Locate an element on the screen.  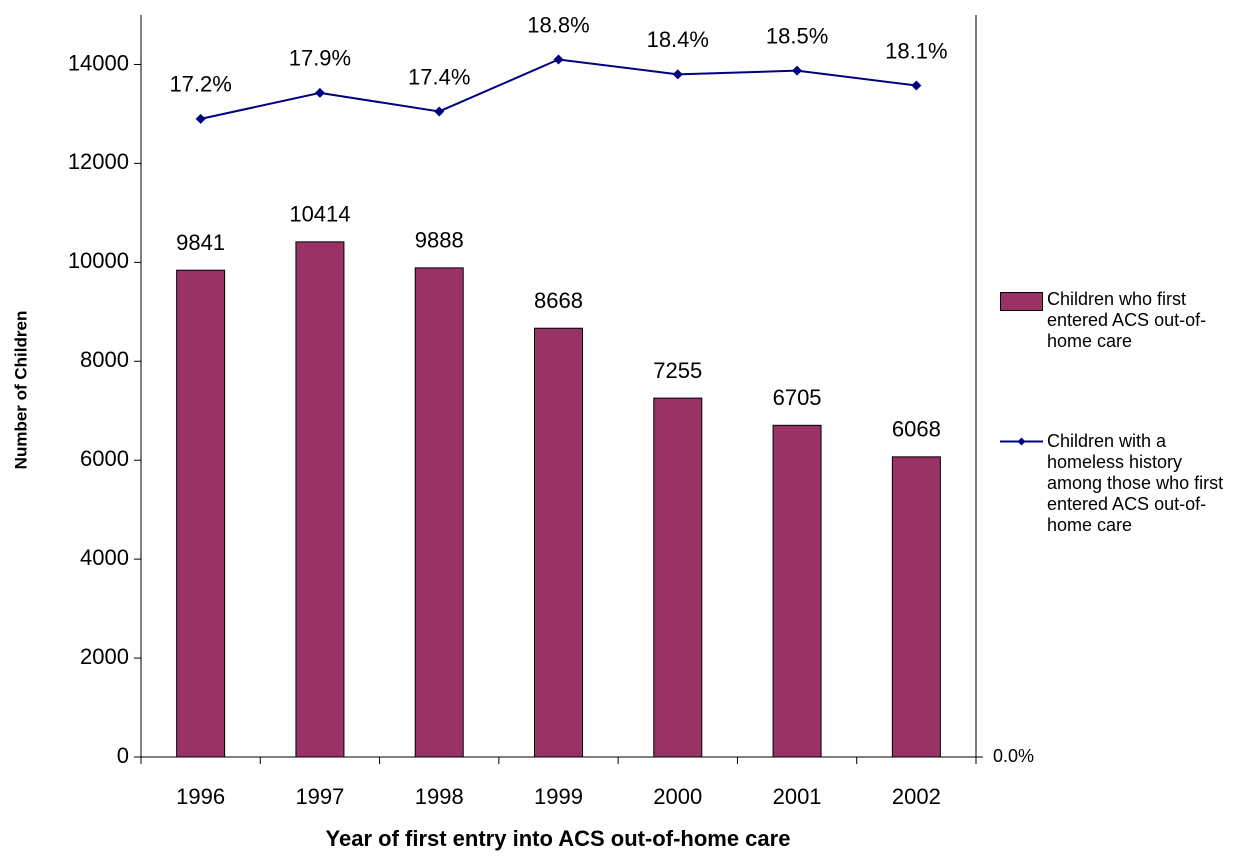
bar-value-label: 6068 is located at coordinates (916, 429).